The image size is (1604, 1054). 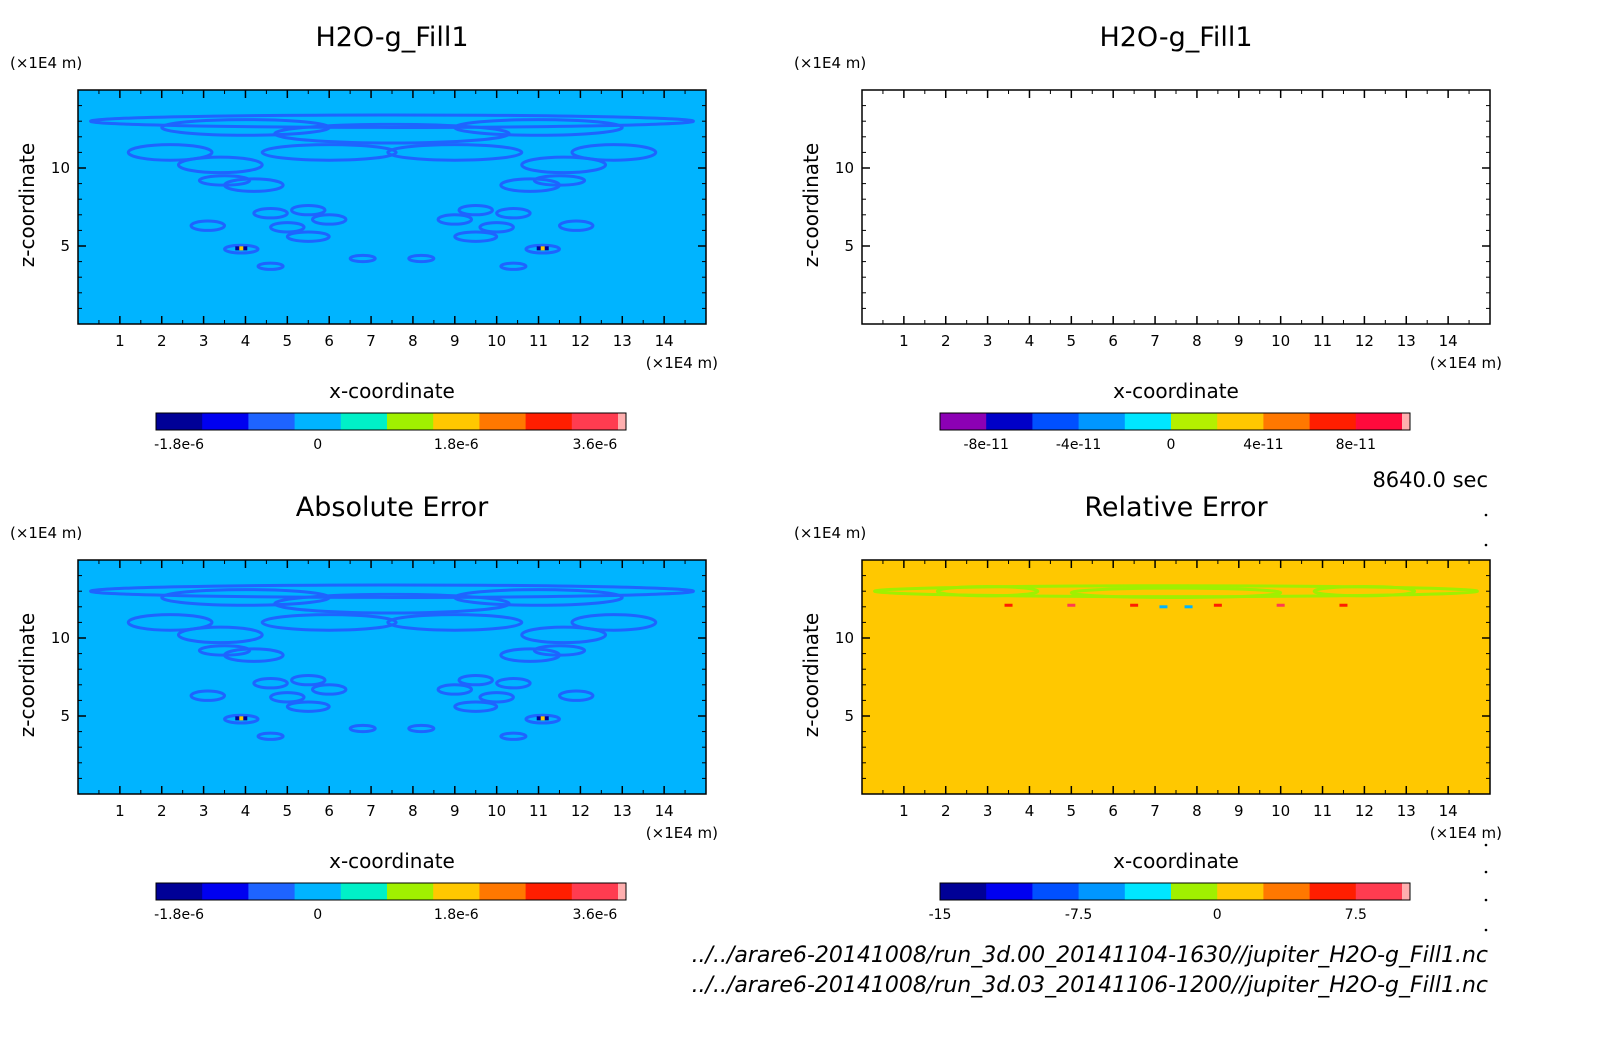 What do you see at coordinates (830, 63) in the screenshot?
I see `y-unit-label: (×1E4 m)` at bounding box center [830, 63].